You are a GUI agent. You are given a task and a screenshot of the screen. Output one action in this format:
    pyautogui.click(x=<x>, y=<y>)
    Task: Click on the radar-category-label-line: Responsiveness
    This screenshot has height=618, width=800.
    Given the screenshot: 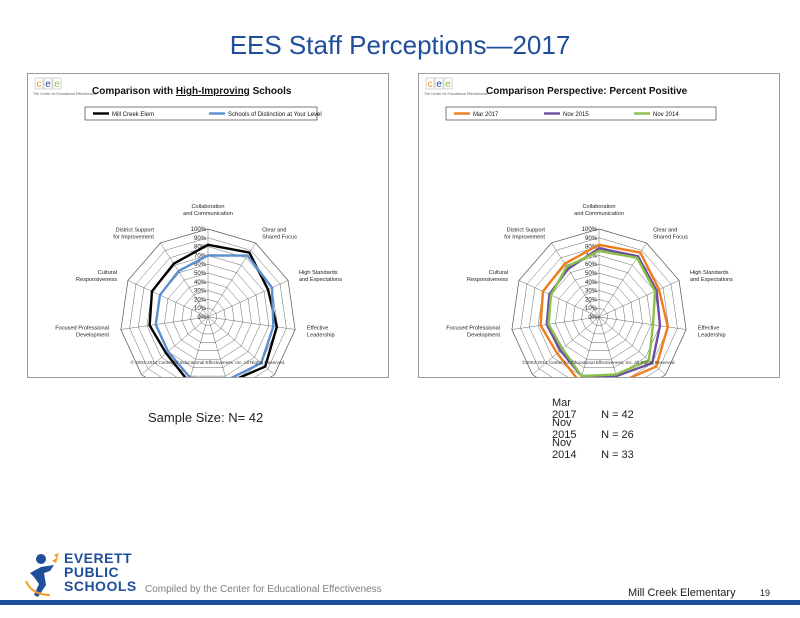 What is the action you would take?
    pyautogui.click(x=487, y=280)
    